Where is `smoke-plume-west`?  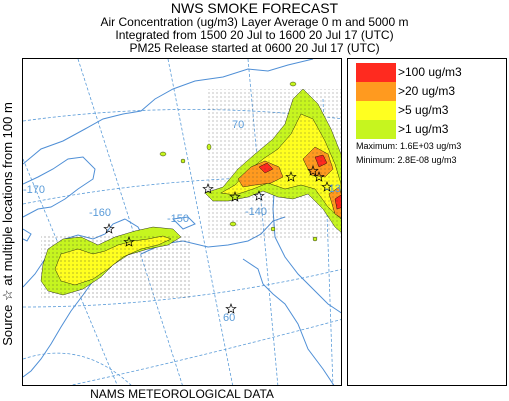
smoke-plume-west is located at coordinates (115, 262).